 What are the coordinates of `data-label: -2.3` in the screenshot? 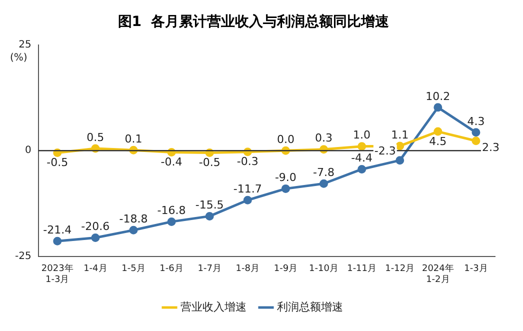 It's located at (385, 151).